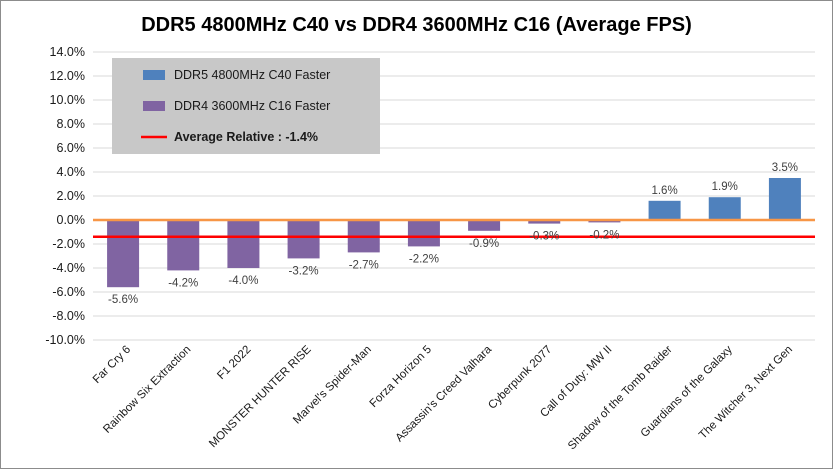 The width and height of the screenshot is (833, 469). I want to click on data-label: 1.6%, so click(664, 191).